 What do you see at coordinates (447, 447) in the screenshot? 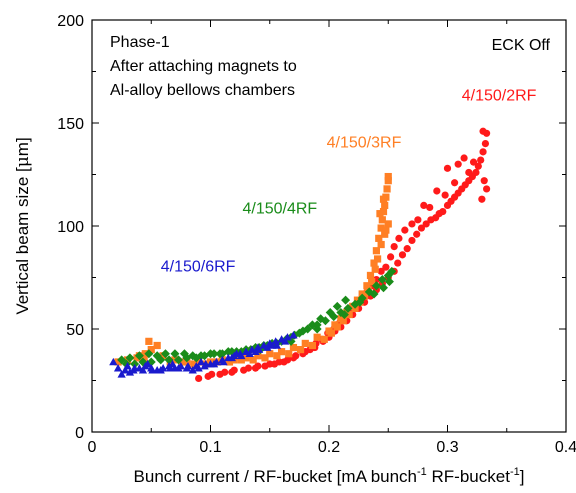
I see `x-tick-label: 0.3` at bounding box center [447, 447].